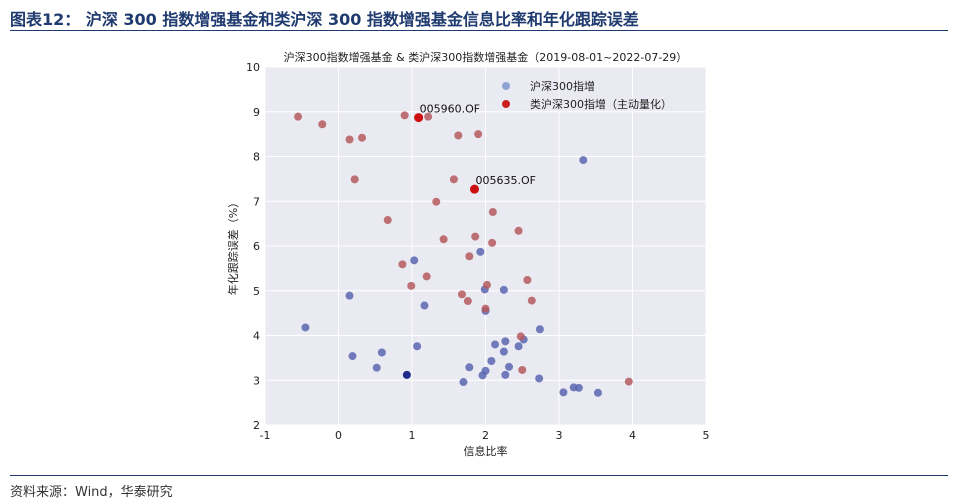  I want to click on legend-label-series-2: 类沪深300指增（主动量化）, so click(601, 104).